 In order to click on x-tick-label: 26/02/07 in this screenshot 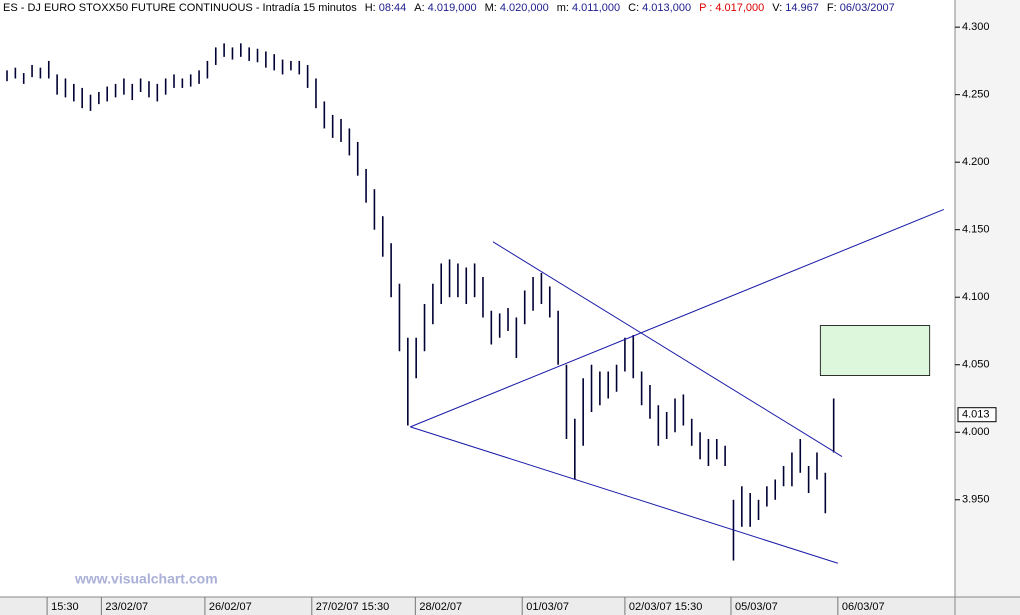, I will do `click(230, 607)`.